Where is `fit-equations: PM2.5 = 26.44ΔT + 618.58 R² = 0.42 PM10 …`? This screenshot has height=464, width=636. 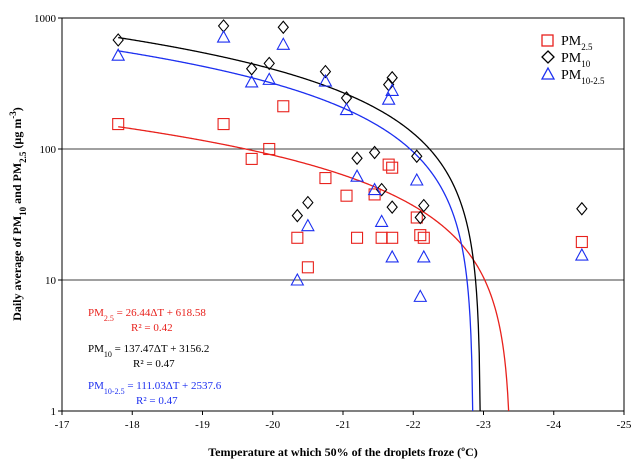 fit-equations: PM2.5 = 26.44ΔT + 618.58 R² = 0.42 PM10 … is located at coordinates (155, 357).